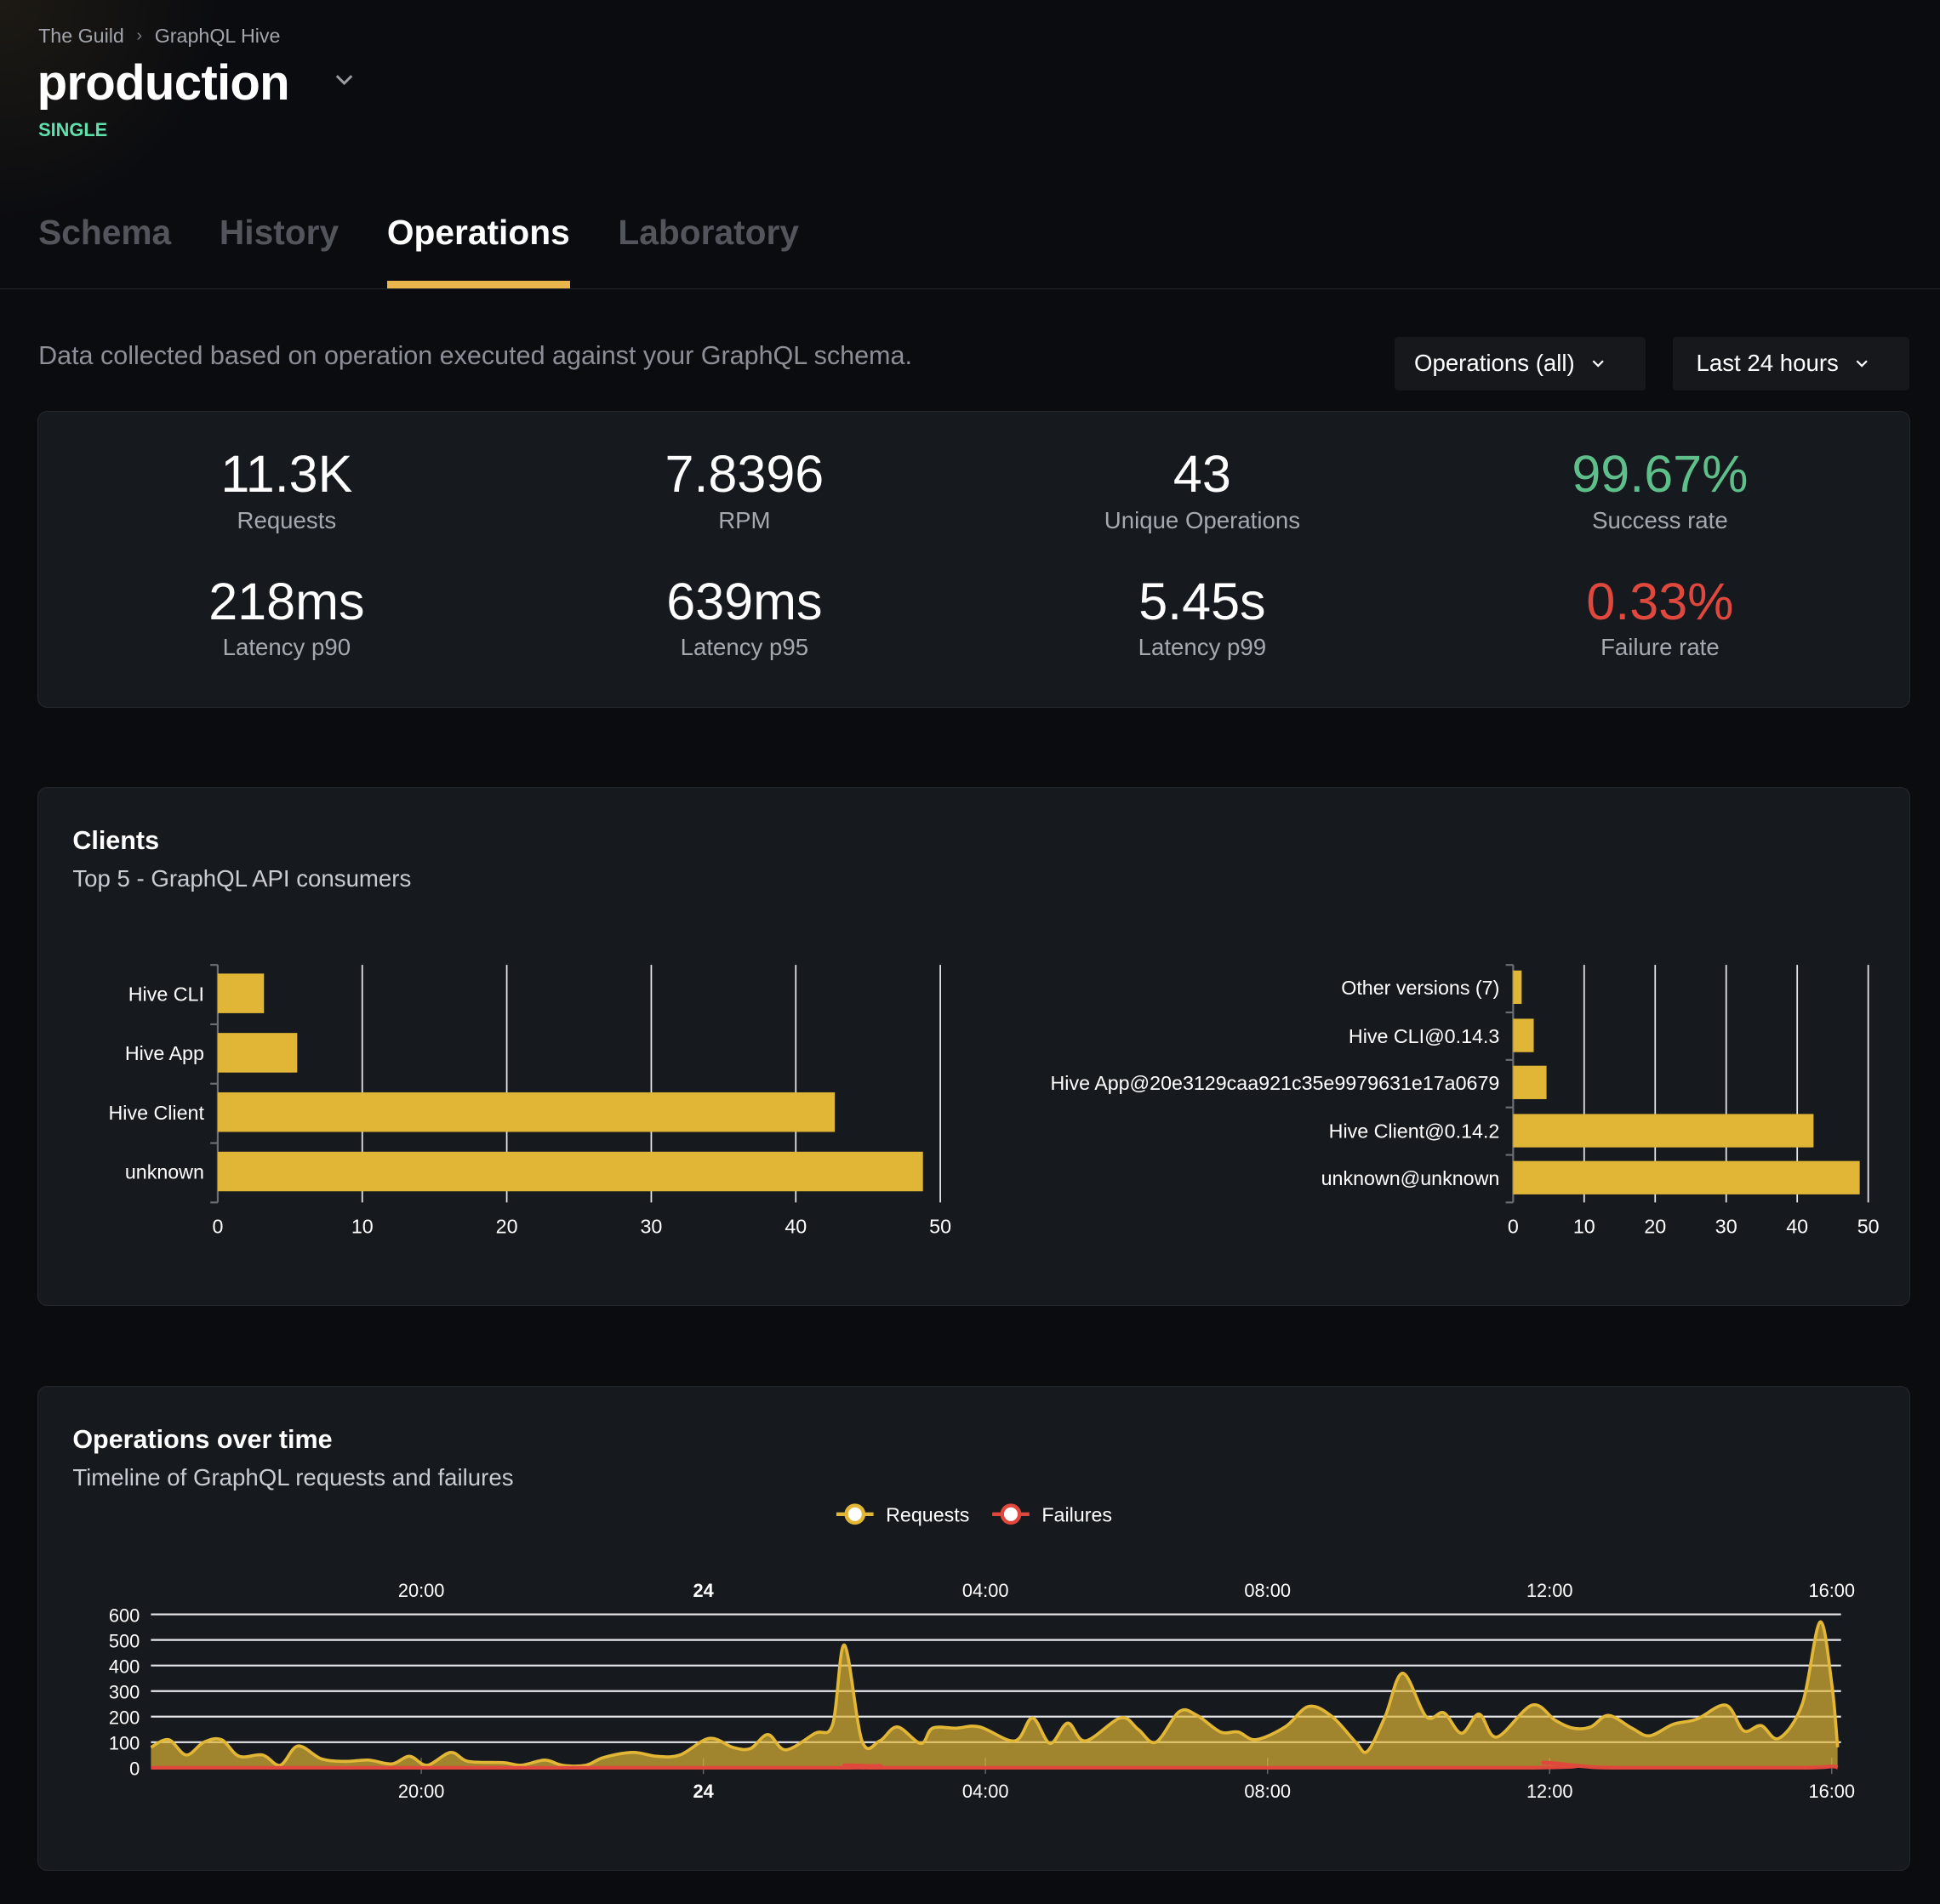 Image resolution: width=1940 pixels, height=1904 pixels. Describe the element at coordinates (124, 1718) in the screenshot. I see `y-tick-label: 200` at that location.